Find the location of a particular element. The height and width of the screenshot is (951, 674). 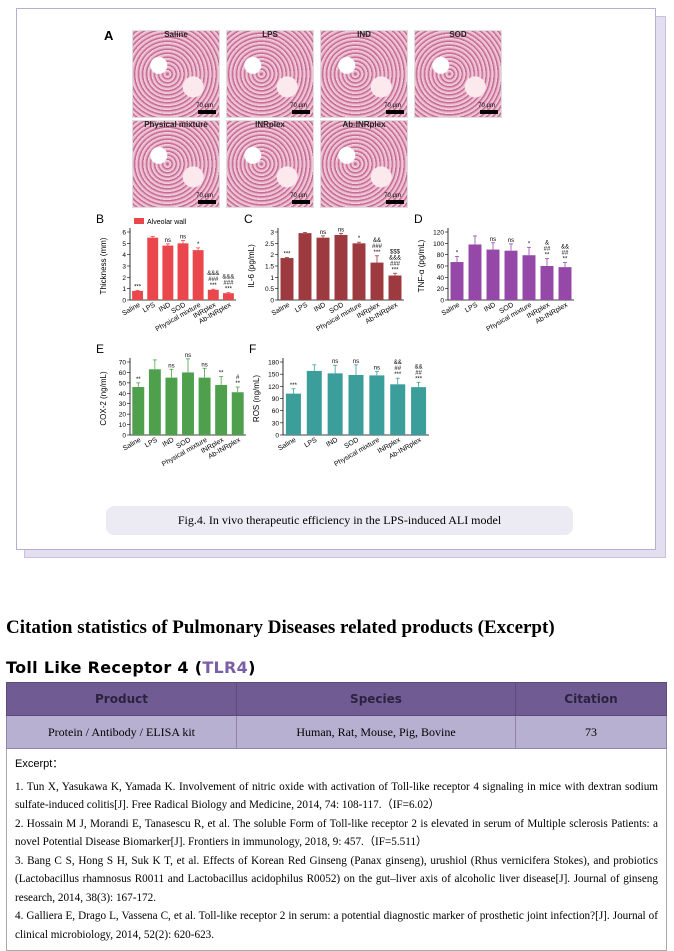

significance-label: && is located at coordinates (565, 248).